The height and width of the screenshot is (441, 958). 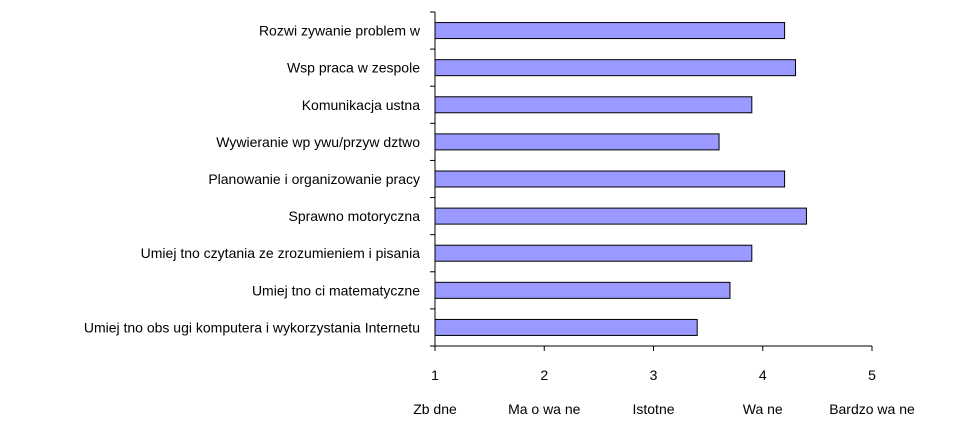 I want to click on scale-labels: Zb dne Ma o wa ne Istotne Wa ne Bardzo wa ne, so click(x=664, y=409).